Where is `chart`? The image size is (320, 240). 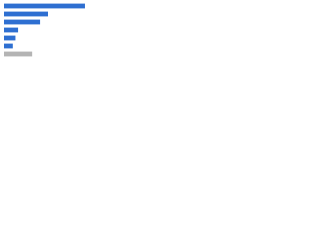 chart is located at coordinates (50, 35).